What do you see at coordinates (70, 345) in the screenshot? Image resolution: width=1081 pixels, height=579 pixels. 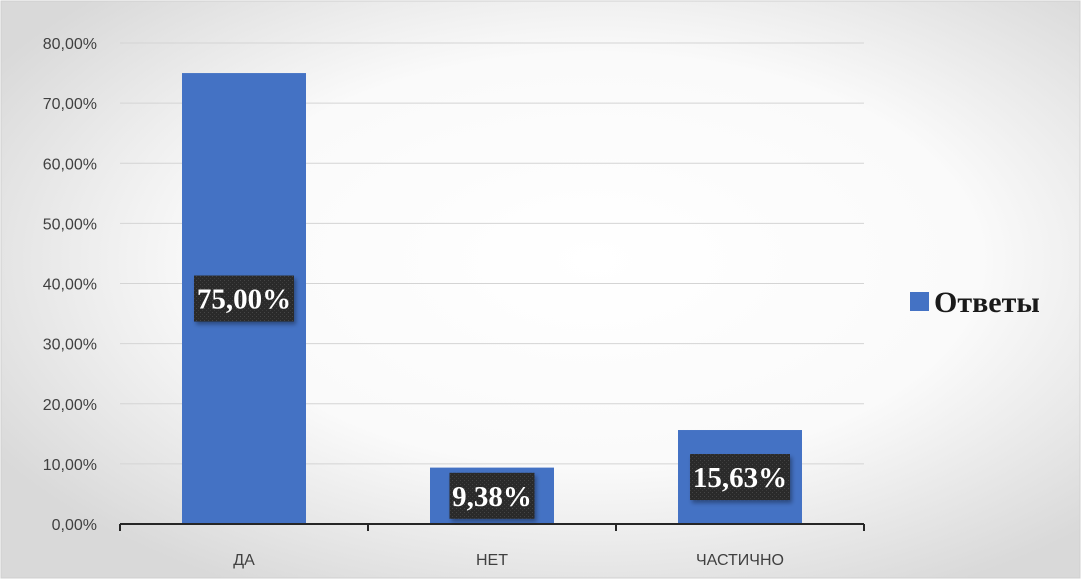 I see `y-tick-label: 30,00%` at bounding box center [70, 345].